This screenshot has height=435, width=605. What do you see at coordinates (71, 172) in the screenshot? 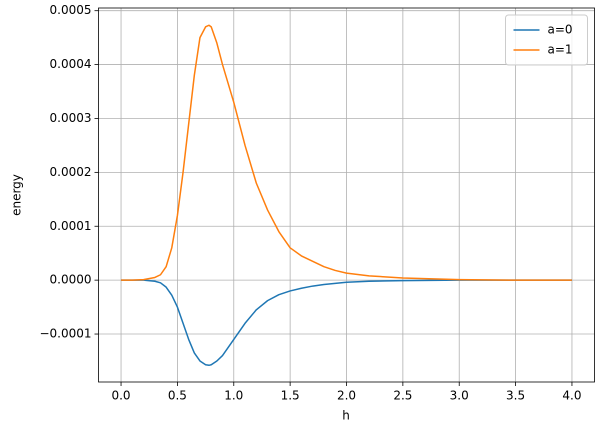
I see `y-tick-label: 0.0002` at bounding box center [71, 172].